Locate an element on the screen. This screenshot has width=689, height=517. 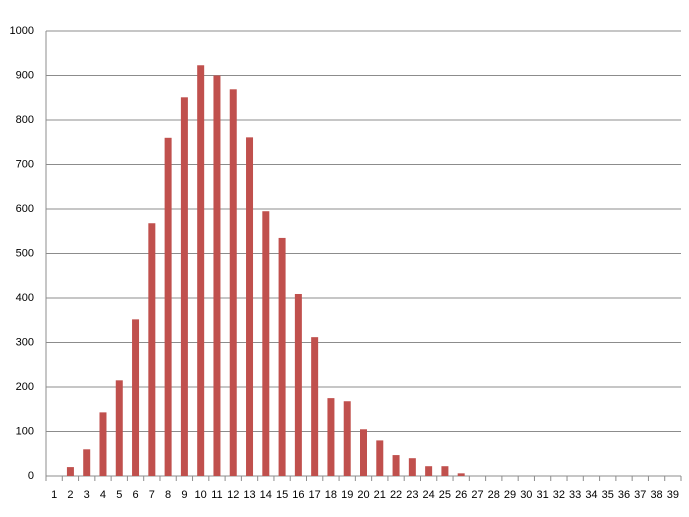
x-tick-label: 33 is located at coordinates (575, 495).